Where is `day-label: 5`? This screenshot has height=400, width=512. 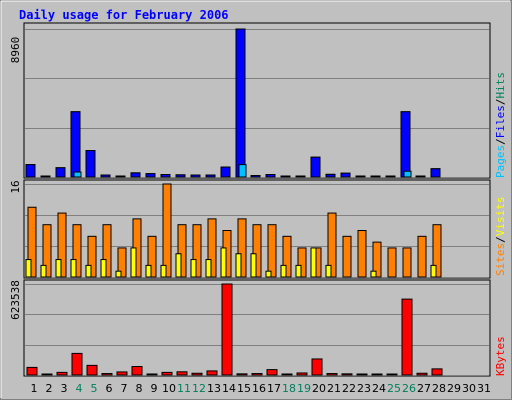
day-label: 5 is located at coordinates (94, 388).